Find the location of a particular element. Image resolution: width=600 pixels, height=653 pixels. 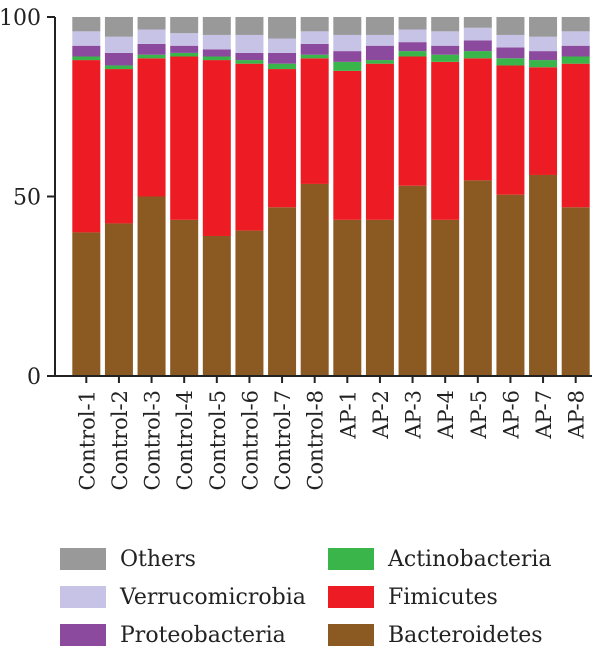

x-tick-label-control-2: Control-2 is located at coordinates (120, 440).